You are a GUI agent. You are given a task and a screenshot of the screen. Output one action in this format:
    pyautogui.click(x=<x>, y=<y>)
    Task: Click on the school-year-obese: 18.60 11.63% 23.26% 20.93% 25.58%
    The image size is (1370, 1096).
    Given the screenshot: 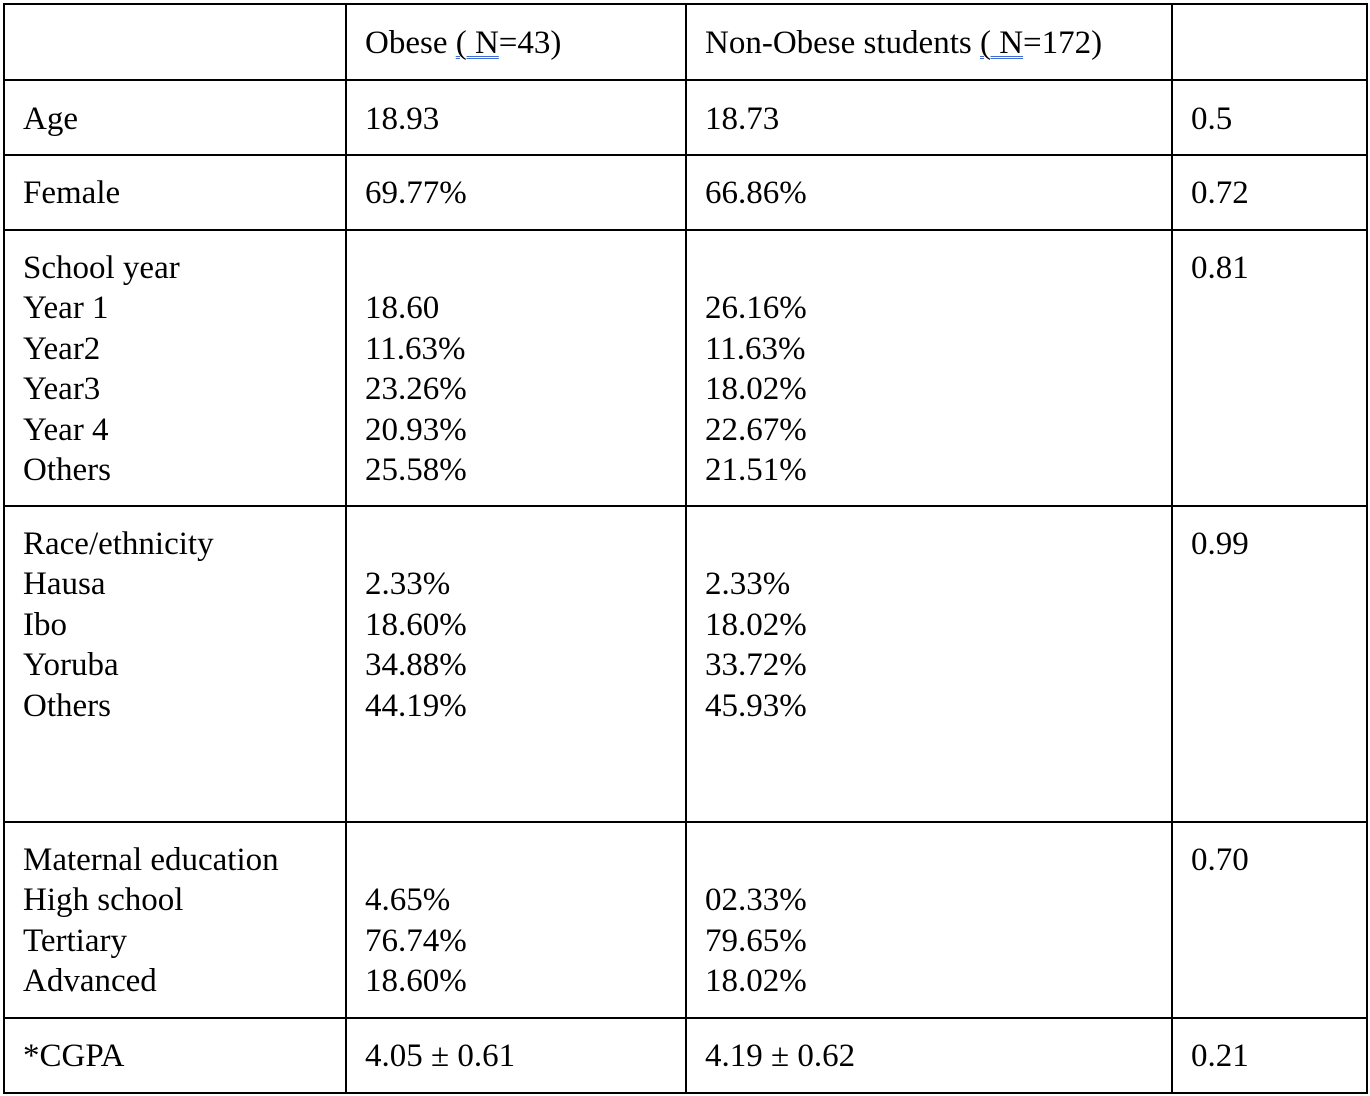 What is the action you would take?
    pyautogui.click(x=516, y=368)
    